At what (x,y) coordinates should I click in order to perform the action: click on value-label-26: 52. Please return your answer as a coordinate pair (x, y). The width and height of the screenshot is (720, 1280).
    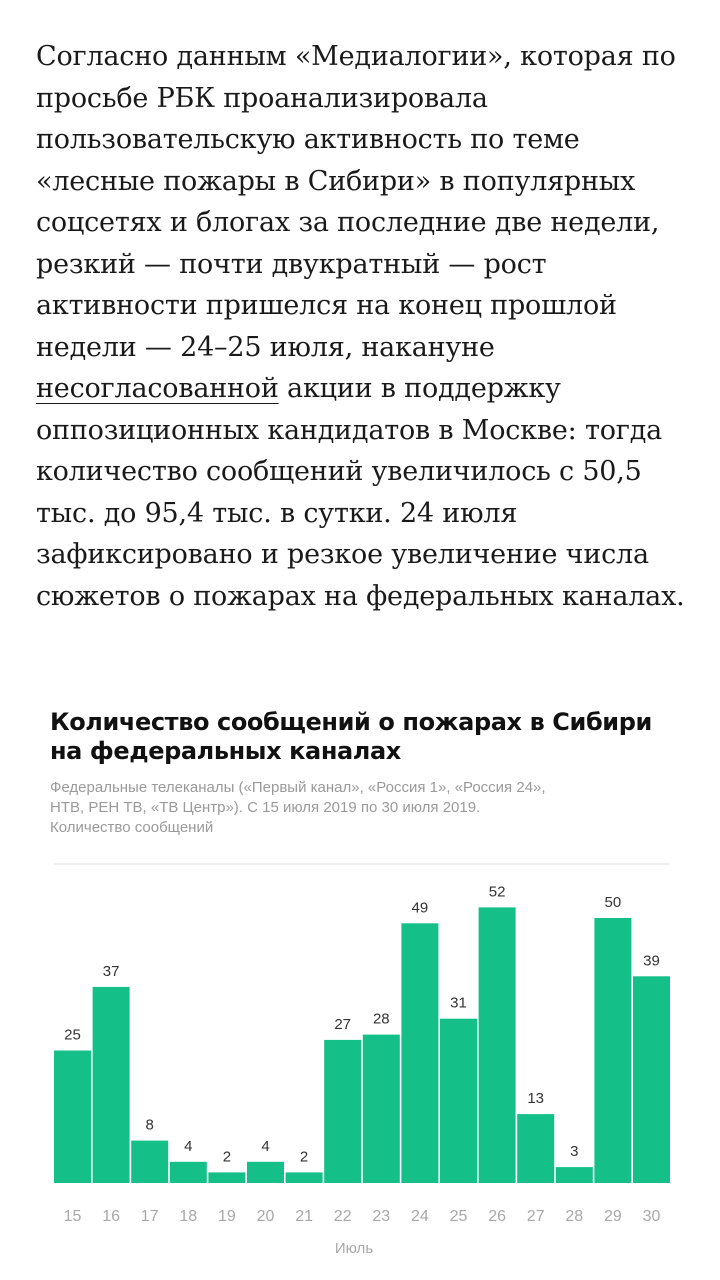
    Looking at the image, I should click on (497, 891).